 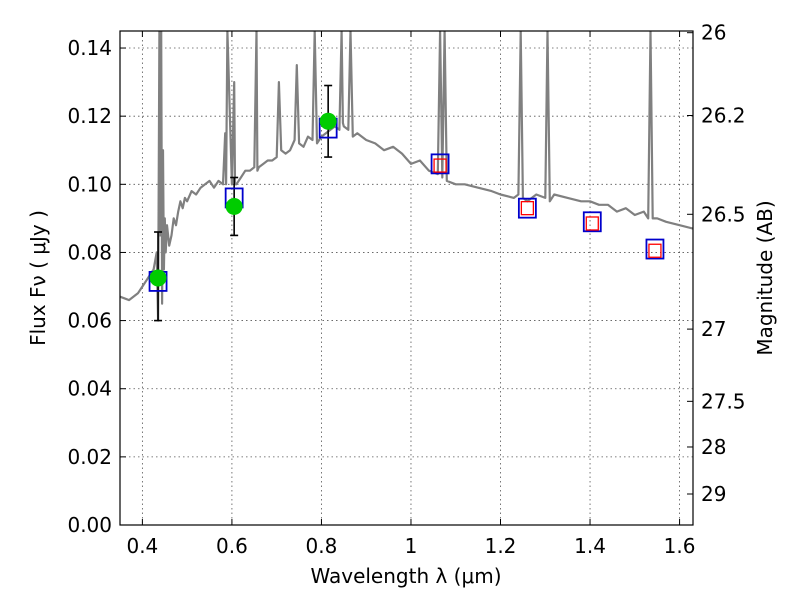 I want to click on x-axis-label: Wavelength λ (μm), so click(x=405, y=576).